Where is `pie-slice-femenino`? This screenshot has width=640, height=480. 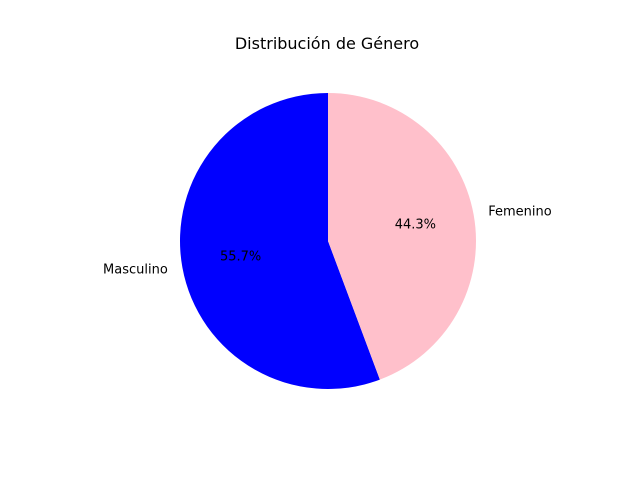
pie-slice-femenino is located at coordinates (402, 236).